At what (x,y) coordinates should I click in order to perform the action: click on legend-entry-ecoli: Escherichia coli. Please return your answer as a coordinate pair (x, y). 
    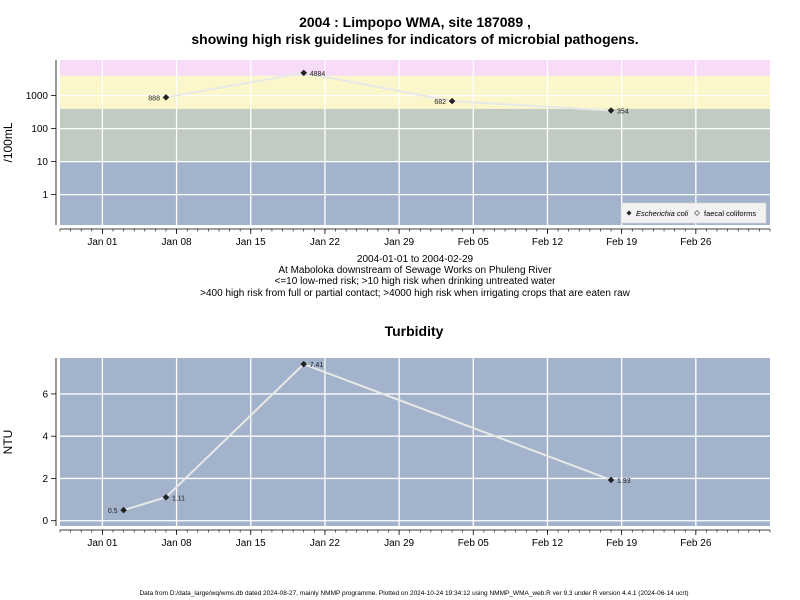
    Looking at the image, I should click on (662, 213).